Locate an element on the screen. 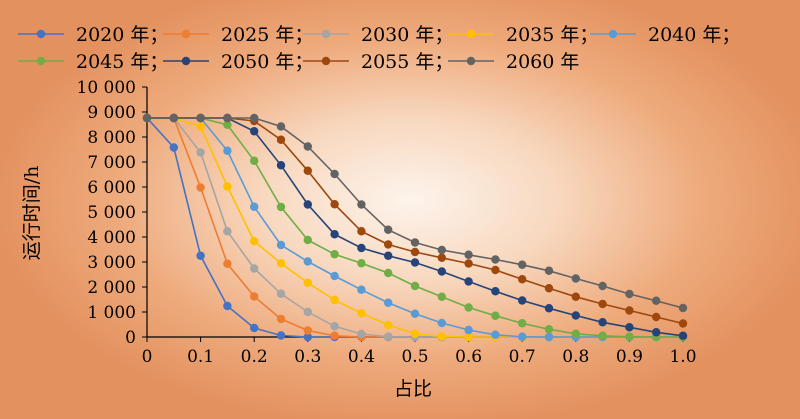  legend-item: 2025 年； is located at coordinates (238, 35).